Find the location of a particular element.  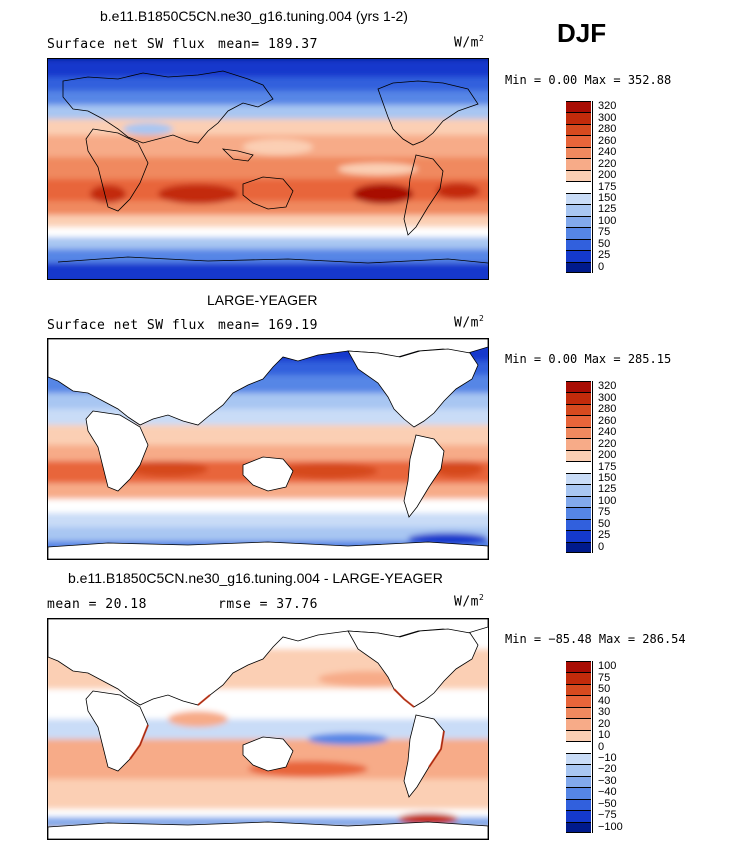

panel-1-mean-label: mean= 189.37 is located at coordinates (268, 44).